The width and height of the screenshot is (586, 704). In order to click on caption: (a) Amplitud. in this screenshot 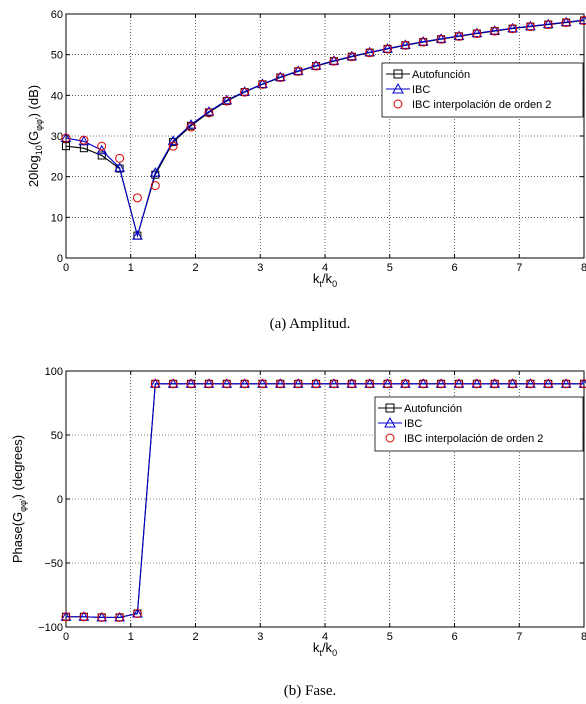, I will do `click(310, 324)`.